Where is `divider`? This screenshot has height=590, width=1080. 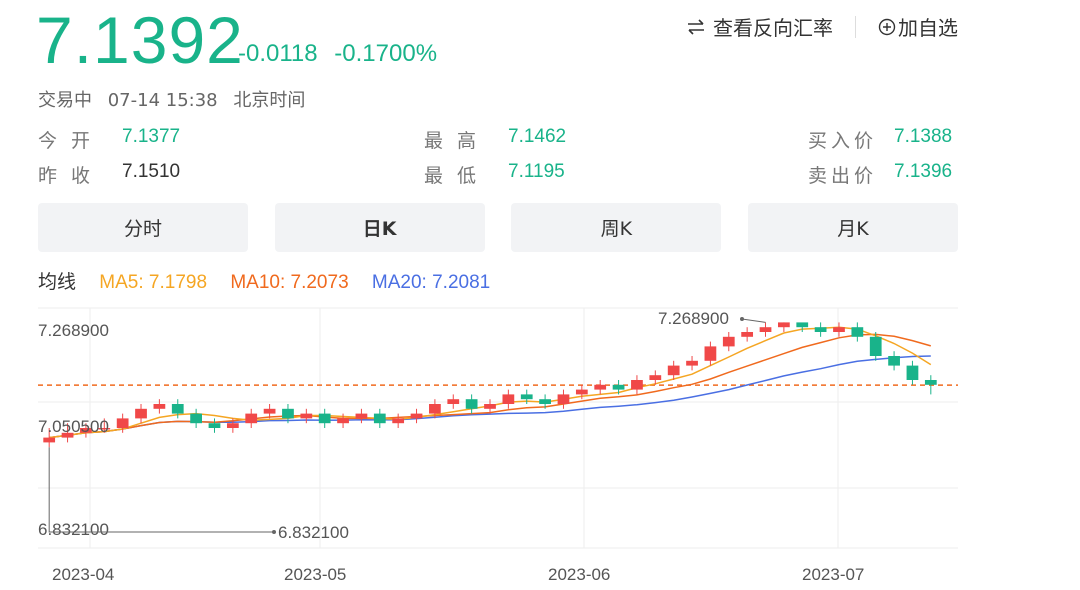
divider is located at coordinates (855, 26).